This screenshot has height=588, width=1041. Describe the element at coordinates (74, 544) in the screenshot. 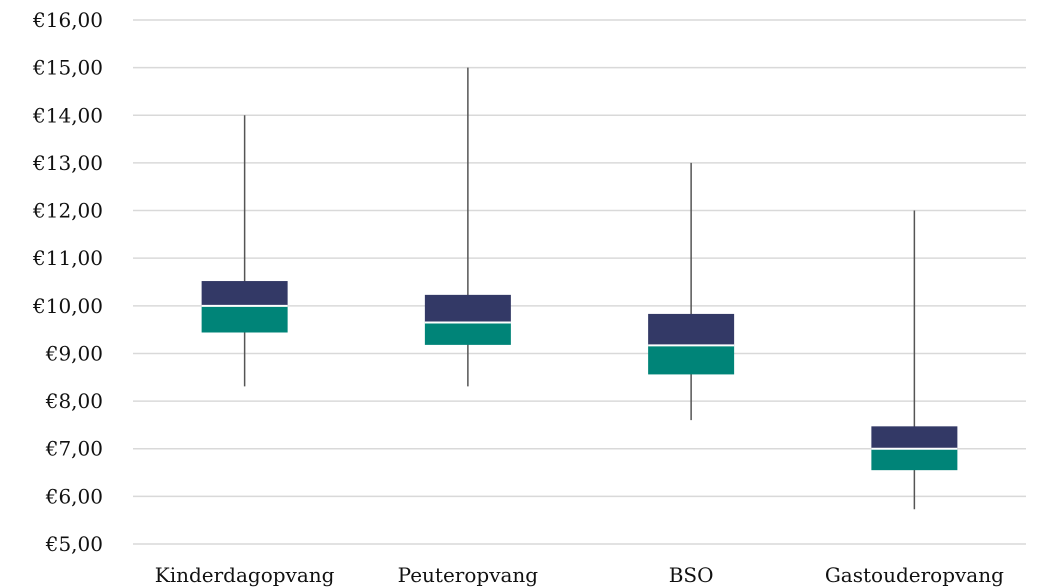

I see `y-tick-label: €5,00` at that location.